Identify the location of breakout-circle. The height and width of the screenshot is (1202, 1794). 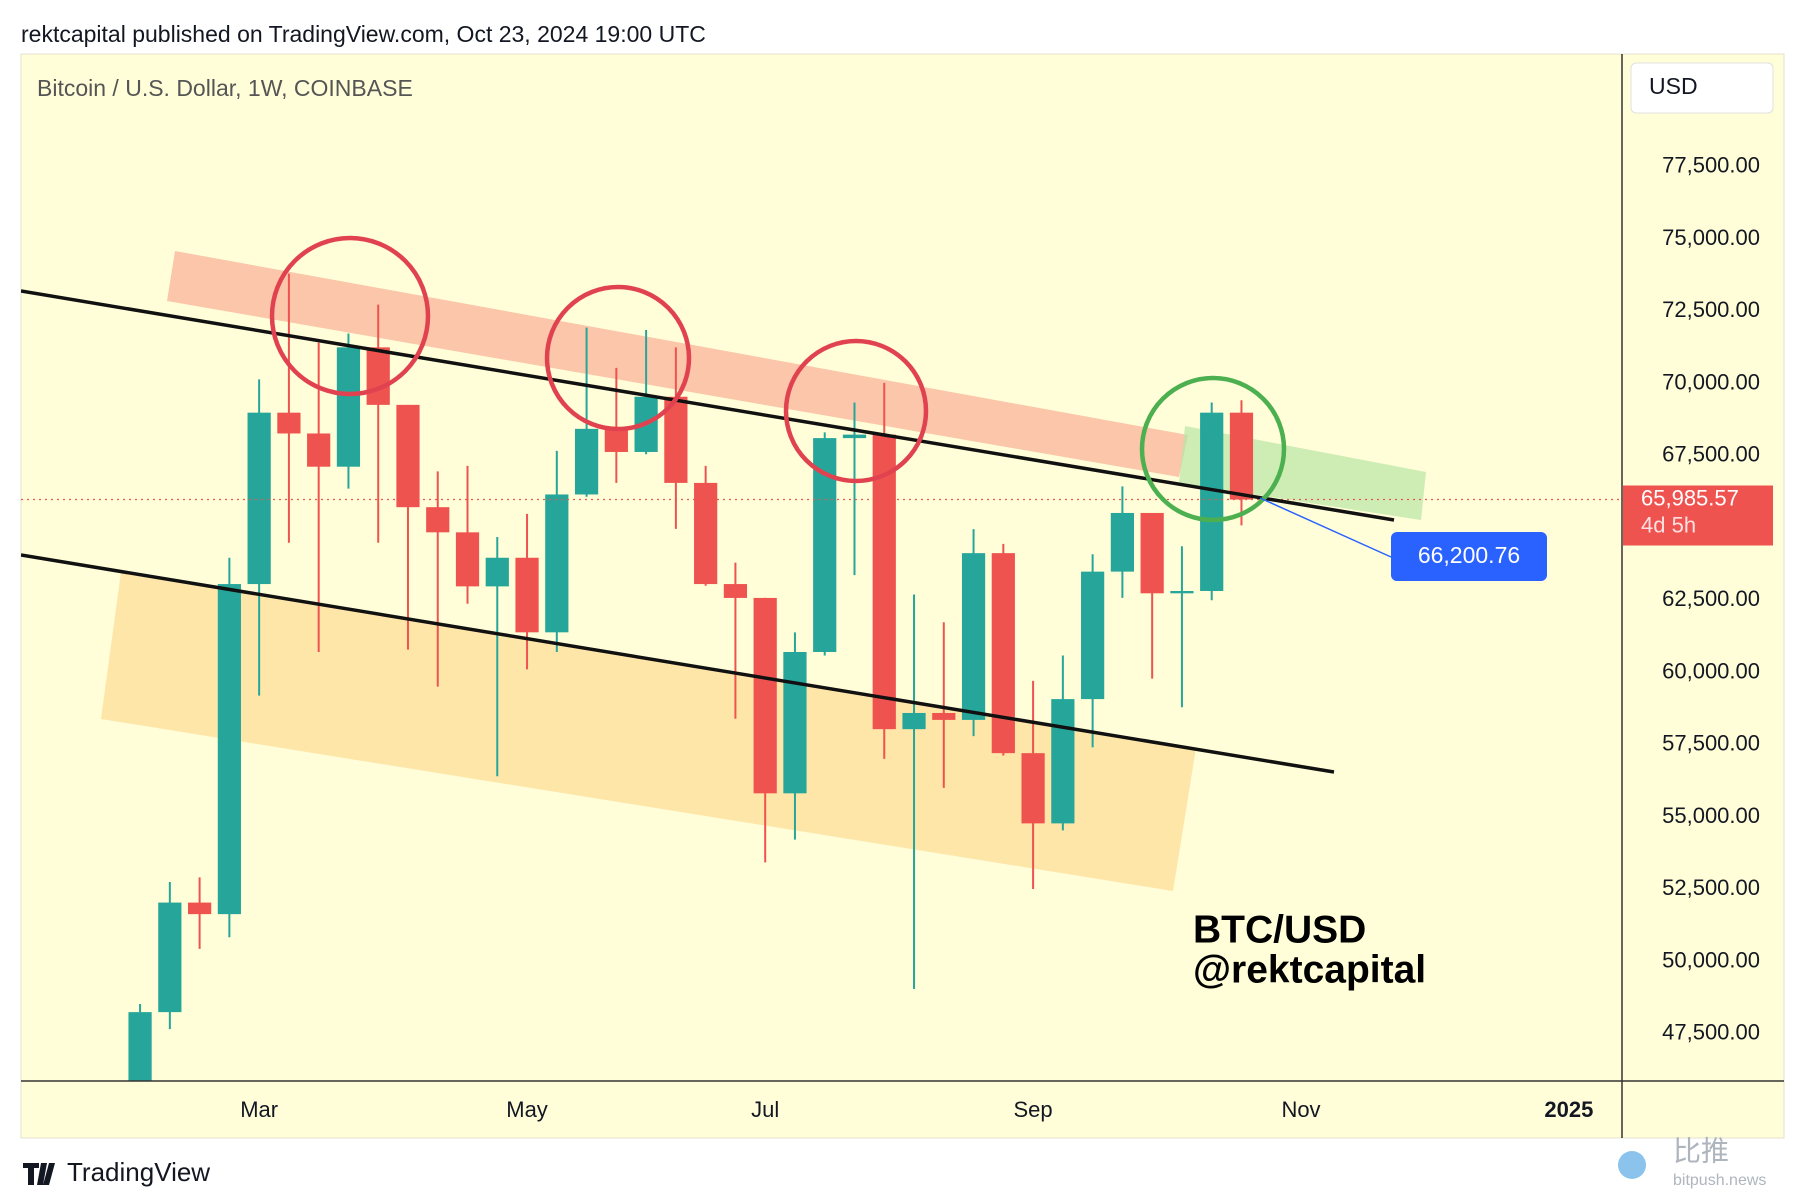
(1213, 449).